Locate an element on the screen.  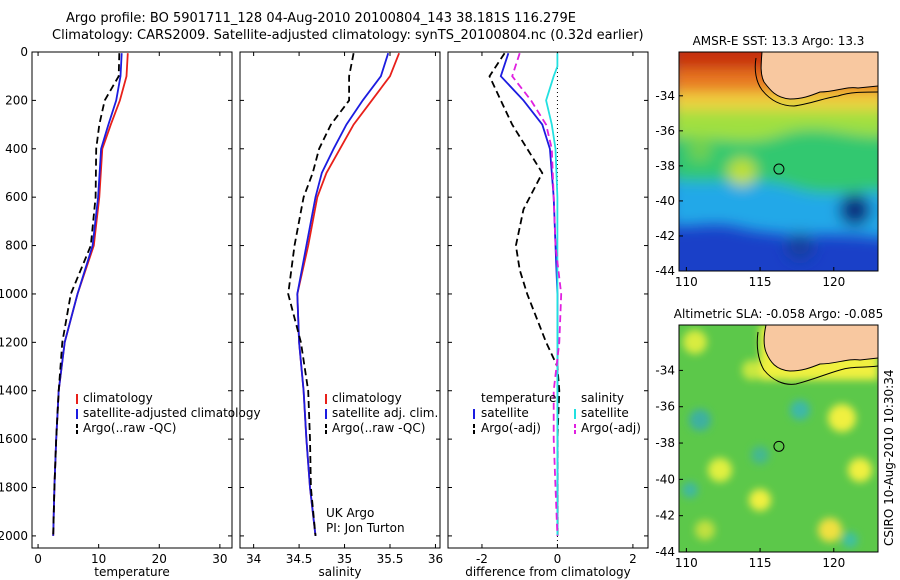
sst-map-ytick-label: -38 is located at coordinates (665, 166).